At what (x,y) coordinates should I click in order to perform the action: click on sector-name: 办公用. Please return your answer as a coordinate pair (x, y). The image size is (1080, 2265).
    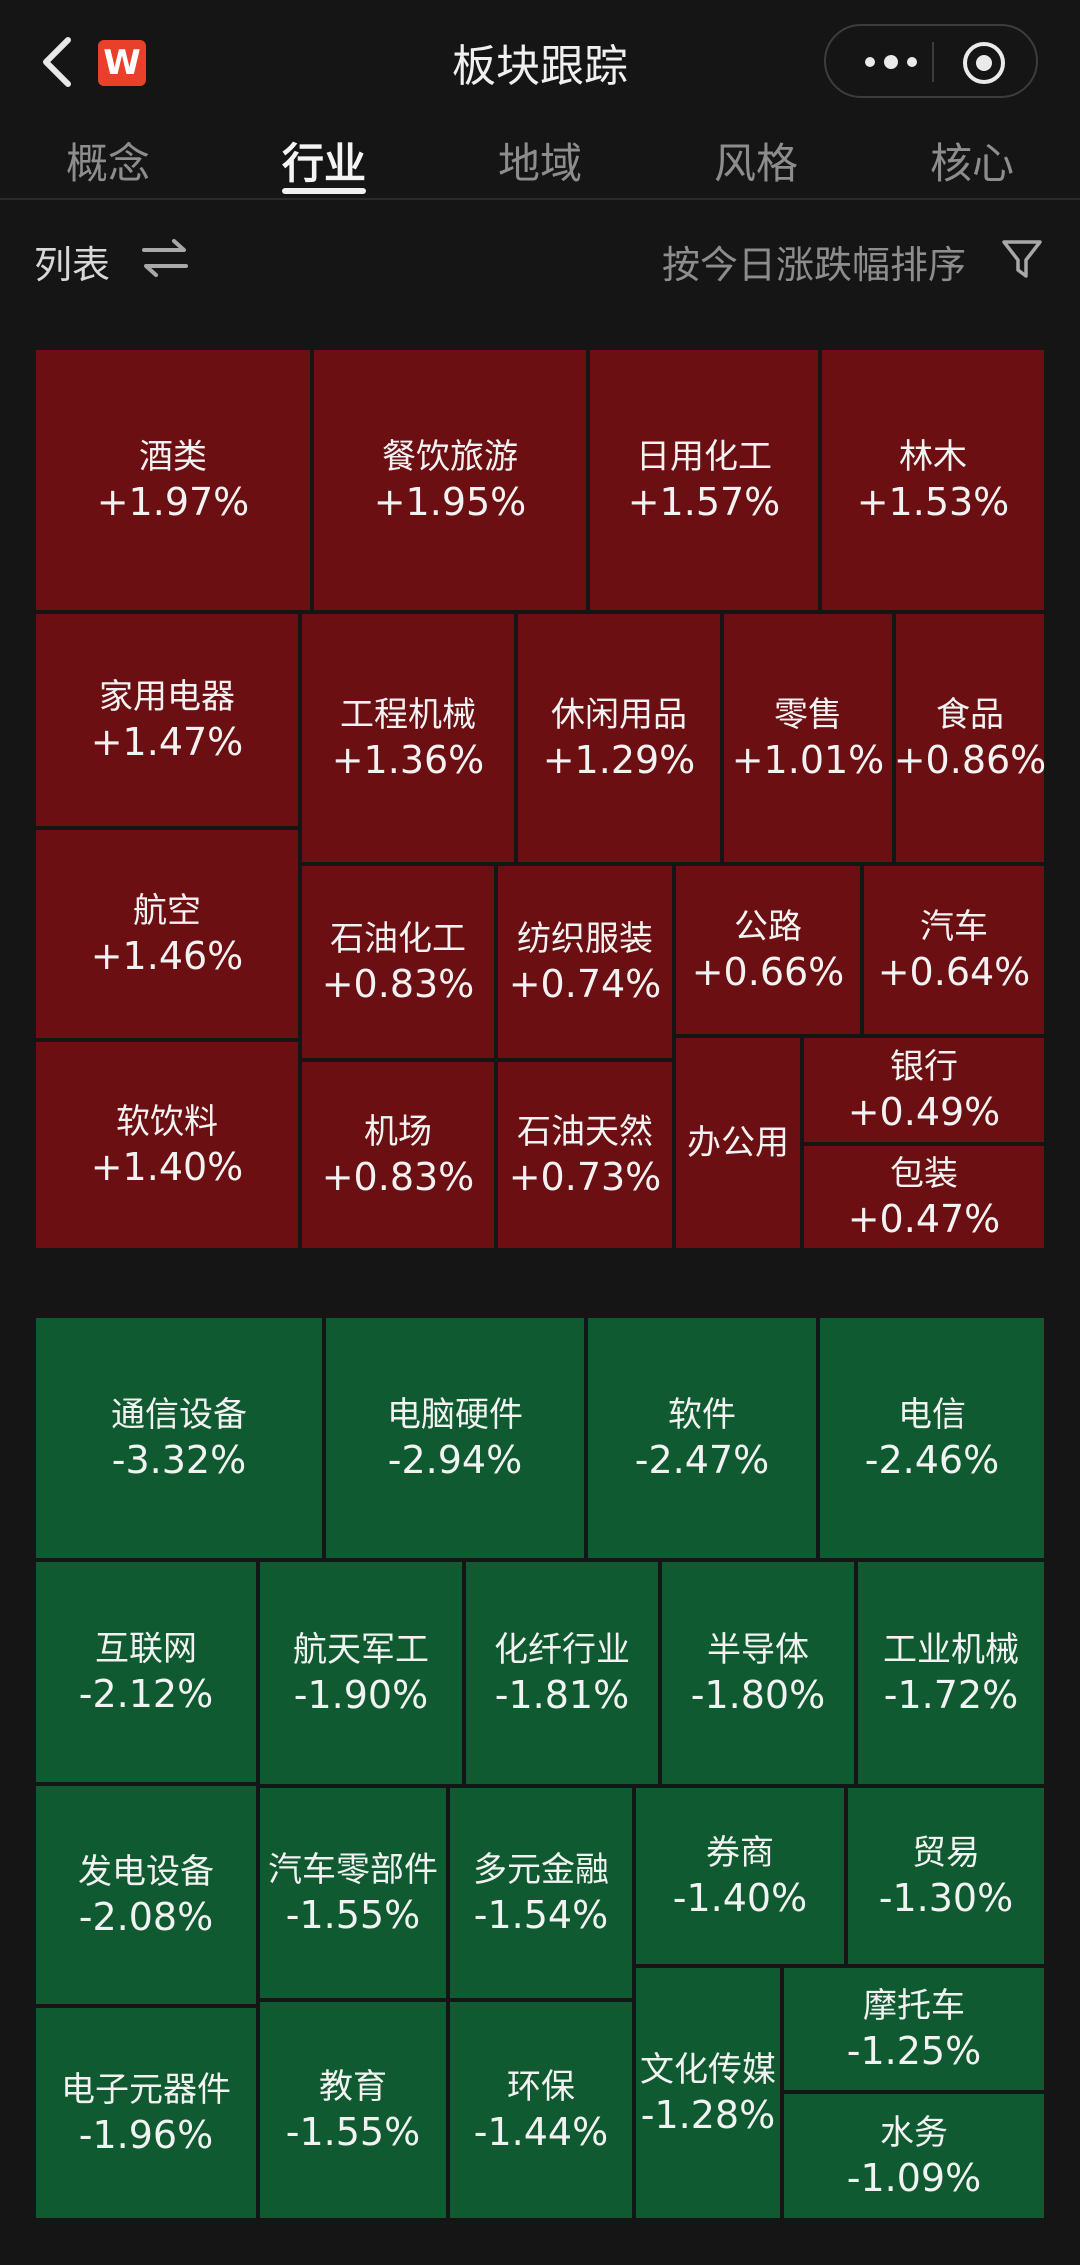
    Looking at the image, I should click on (738, 1143).